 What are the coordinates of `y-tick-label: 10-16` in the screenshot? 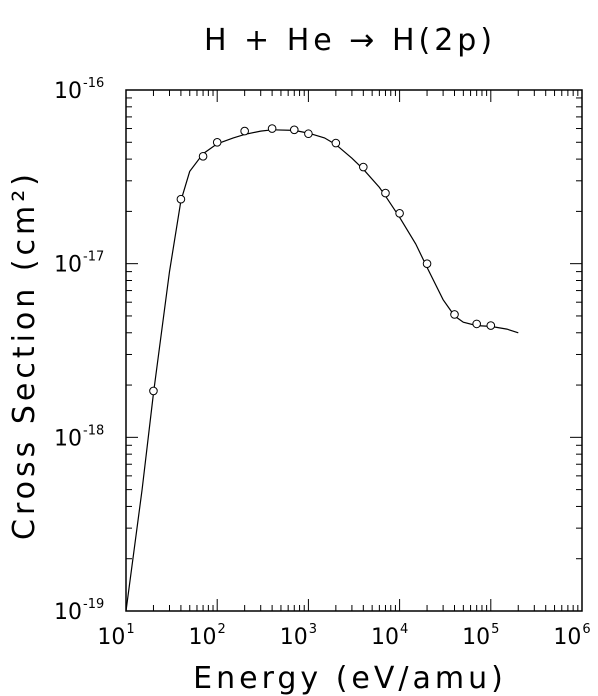 It's located at (79, 90).